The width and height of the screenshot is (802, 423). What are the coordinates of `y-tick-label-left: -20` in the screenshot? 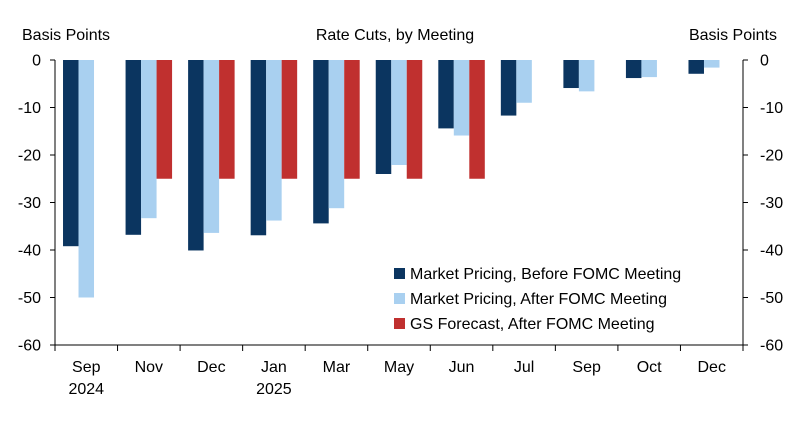 It's located at (29, 156).